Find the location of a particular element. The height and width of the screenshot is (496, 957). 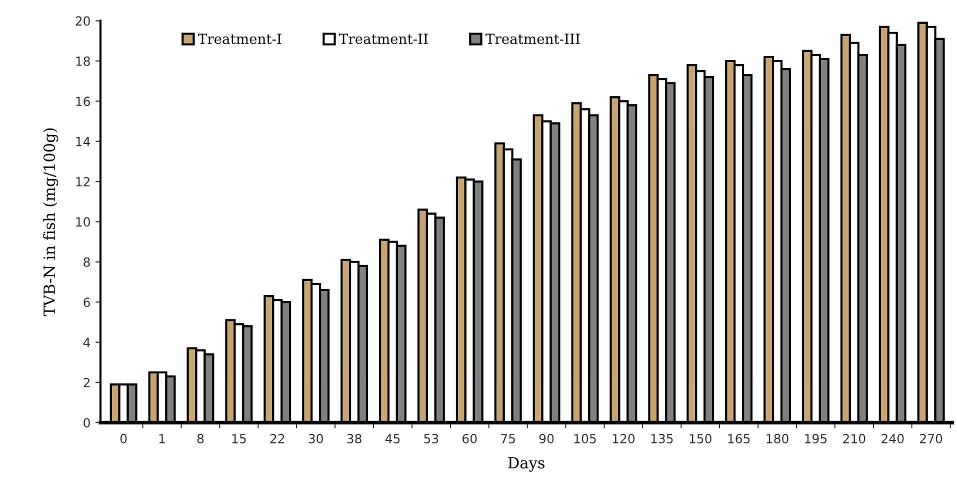

y-tick-label: 10 is located at coordinates (83, 222).